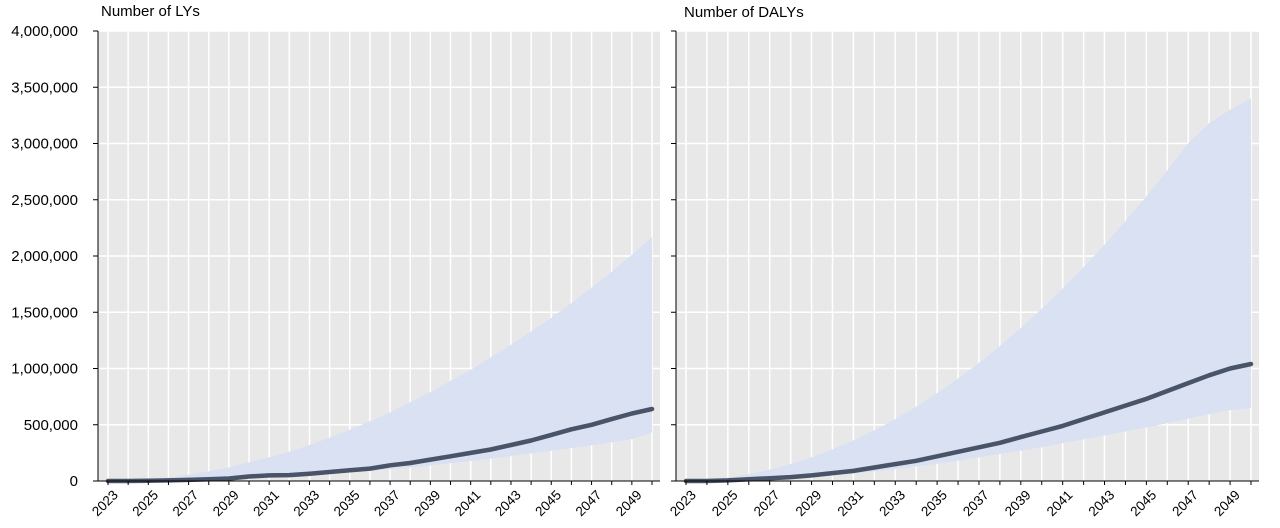  What do you see at coordinates (629, 503) in the screenshot?
I see `lys-x-tick-label: 2049` at bounding box center [629, 503].